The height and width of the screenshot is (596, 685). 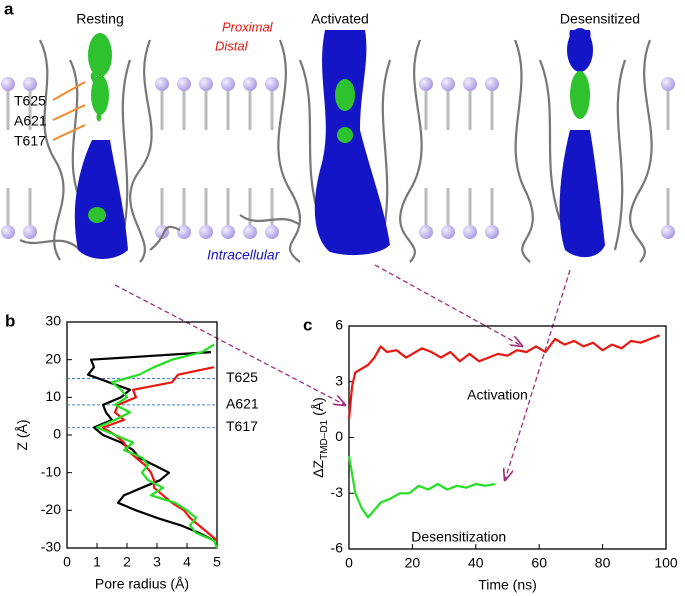 I want to click on x-tick-label: 80, so click(x=603, y=563).